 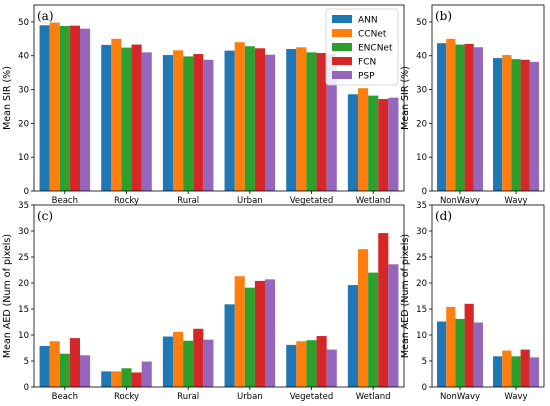 I want to click on panel-c-bar-urban-ccnet, so click(x=239, y=331).